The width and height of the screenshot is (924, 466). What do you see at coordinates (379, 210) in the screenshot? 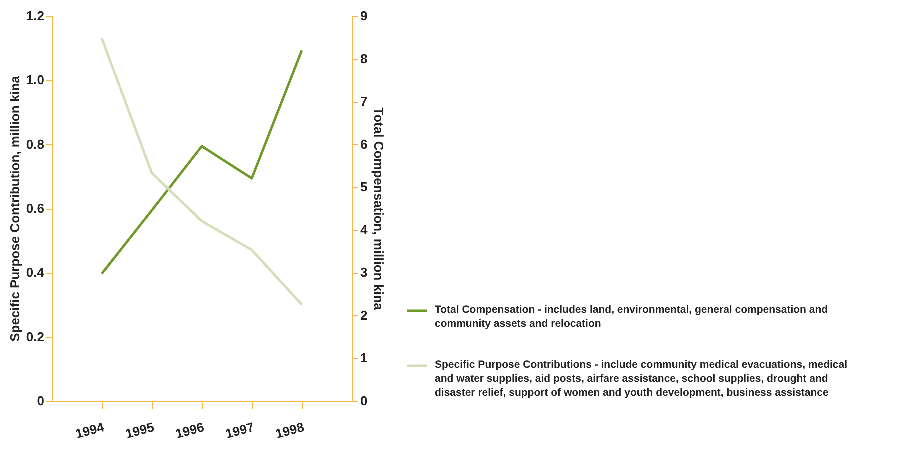
I see `y2-axis-title: Total Compensation, million kina` at bounding box center [379, 210].